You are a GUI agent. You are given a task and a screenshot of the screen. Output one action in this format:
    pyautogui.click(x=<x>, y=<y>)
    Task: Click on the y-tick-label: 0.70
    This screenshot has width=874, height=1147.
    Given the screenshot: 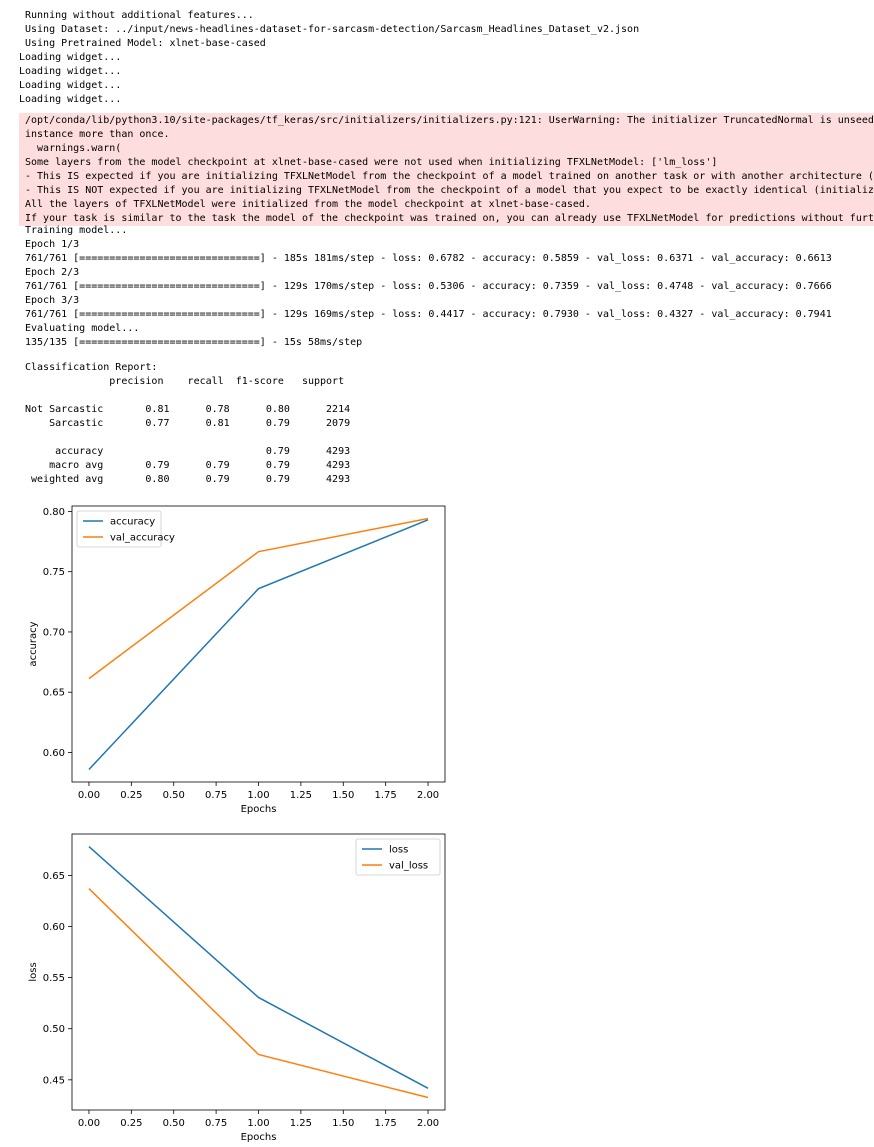 What is the action you would take?
    pyautogui.click(x=54, y=632)
    